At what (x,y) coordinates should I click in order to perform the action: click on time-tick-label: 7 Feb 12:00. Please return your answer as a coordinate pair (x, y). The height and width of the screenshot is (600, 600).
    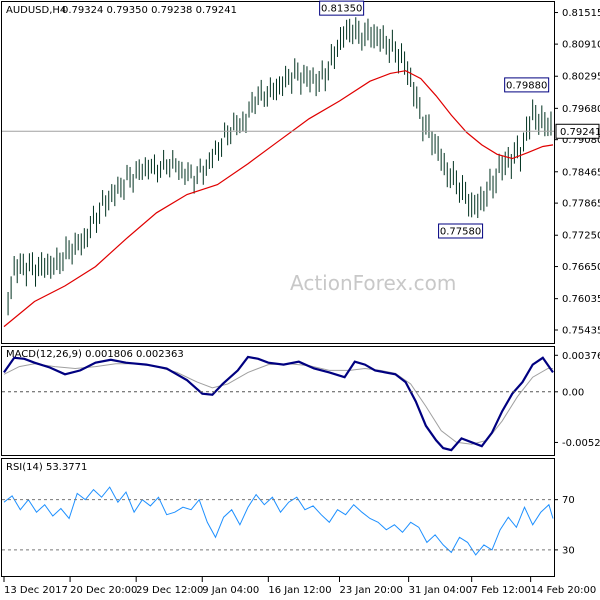
    Looking at the image, I should click on (501, 590).